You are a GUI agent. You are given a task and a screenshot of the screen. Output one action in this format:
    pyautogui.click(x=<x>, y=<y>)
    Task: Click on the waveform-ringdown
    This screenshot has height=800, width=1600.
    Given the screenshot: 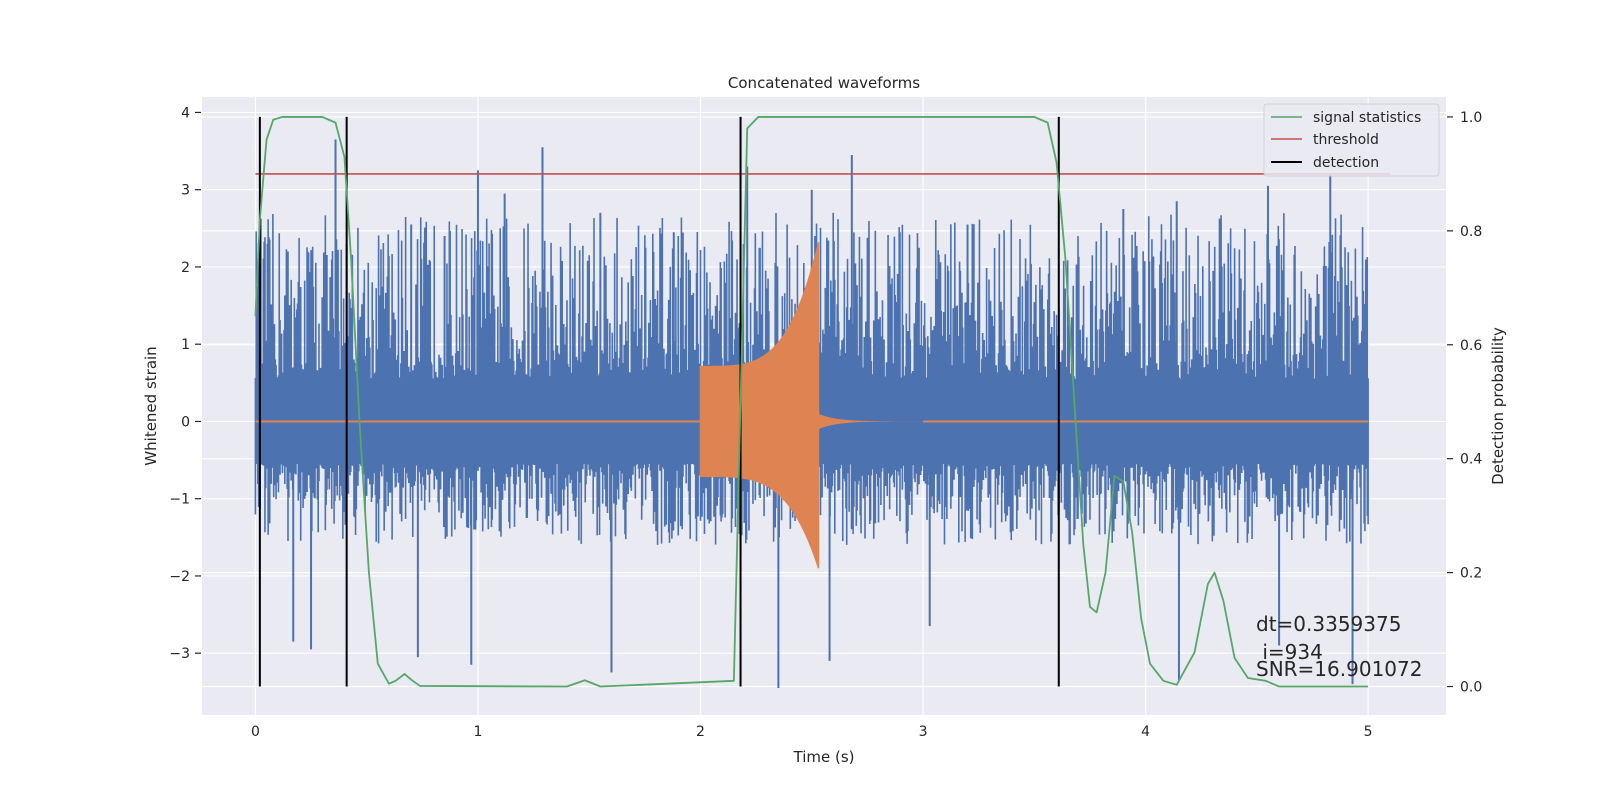 What is the action you would take?
    pyautogui.click(x=870, y=421)
    